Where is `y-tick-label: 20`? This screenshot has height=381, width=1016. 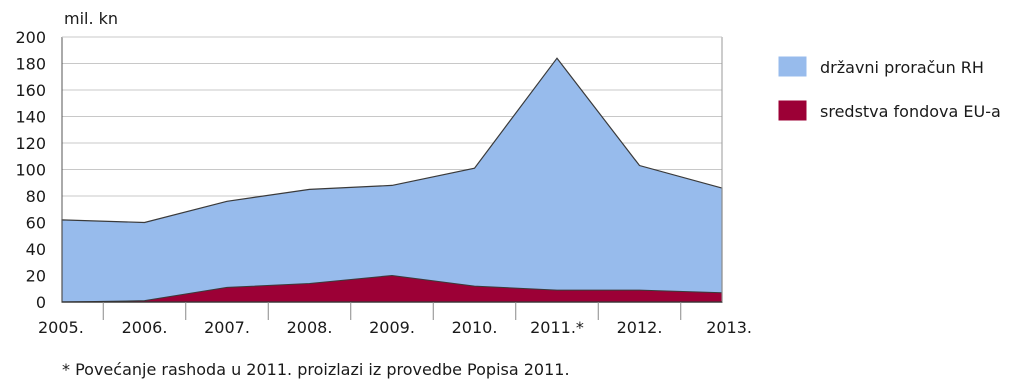
y-tick-label: 20 is located at coordinates (36, 276).